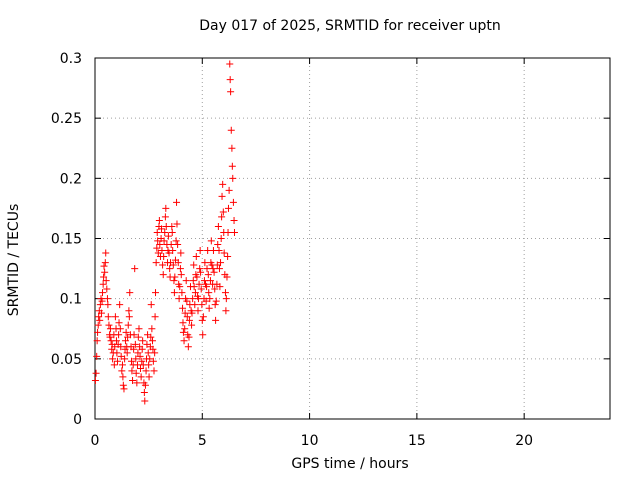 The height and width of the screenshot is (480, 640). I want to click on y-tick-label: 0.15, so click(66, 240).